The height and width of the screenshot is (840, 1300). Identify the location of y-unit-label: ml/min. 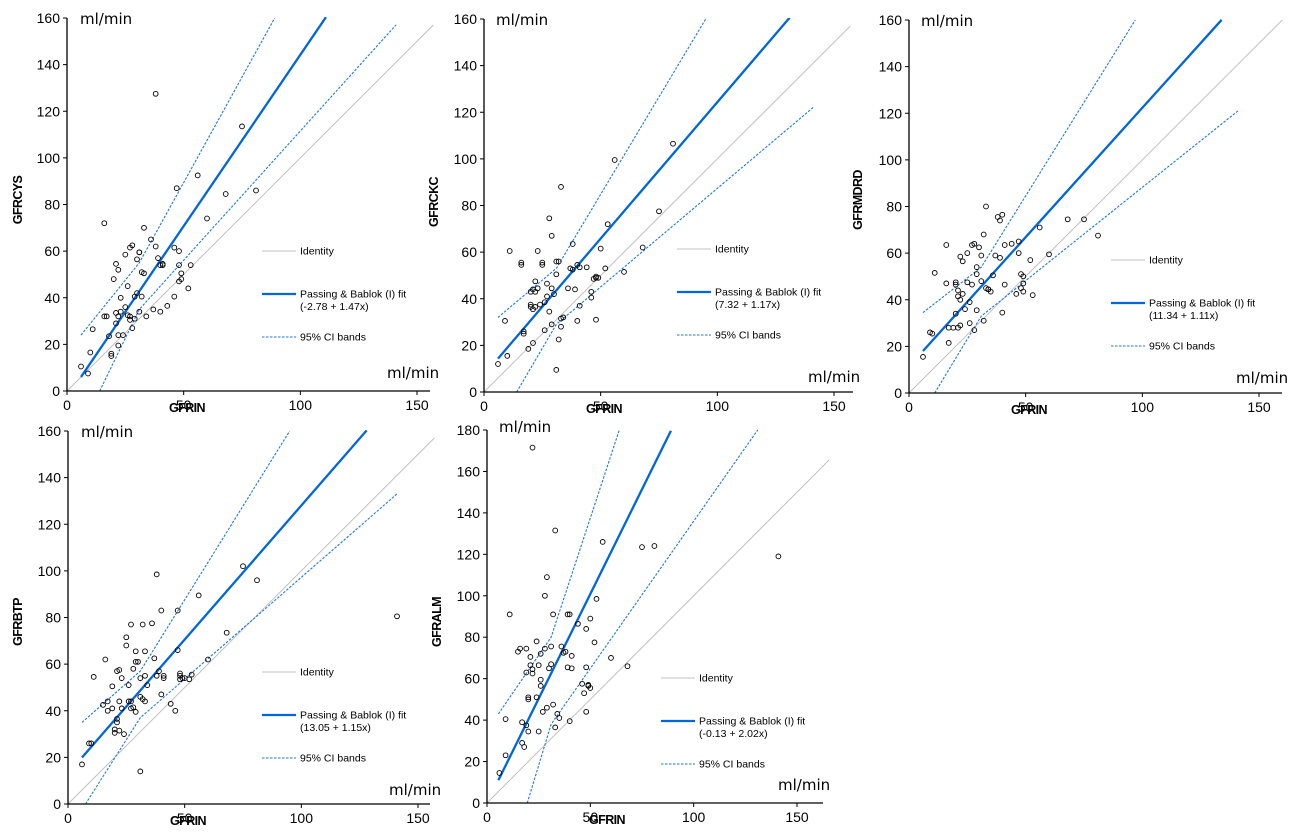
(947, 21).